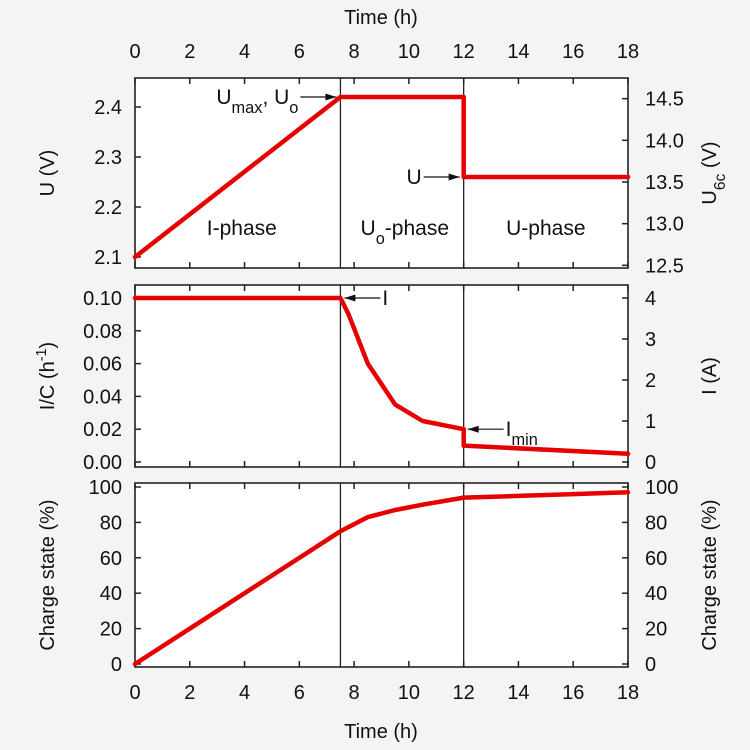  I want to click on right-tick-label: 60, so click(656, 559).